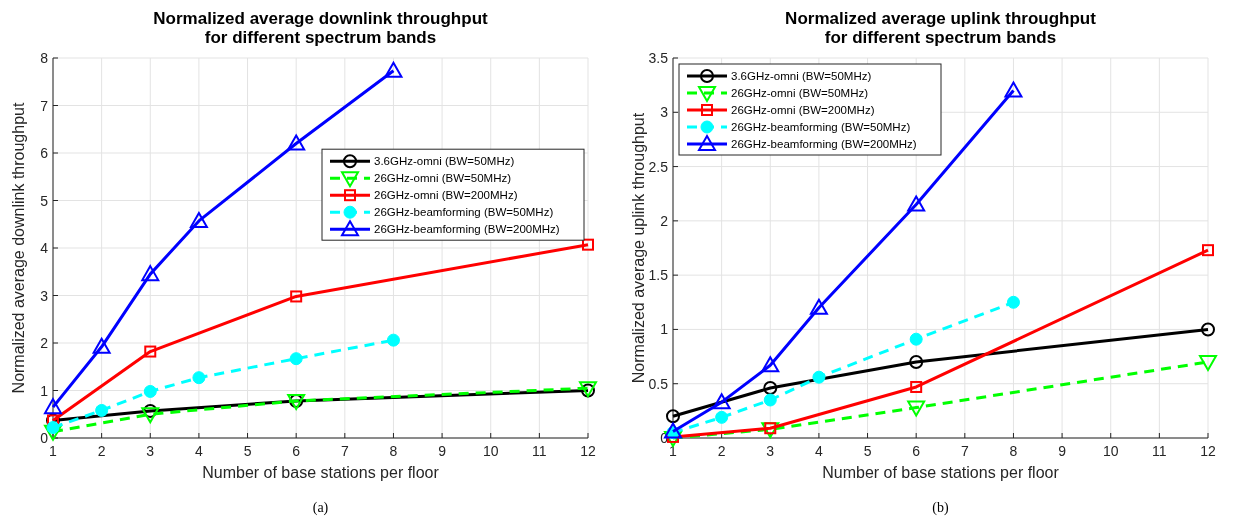 The height and width of the screenshot is (529, 1257). I want to click on y-axis-title: Normalized average downlink throughput, so click(18, 248).